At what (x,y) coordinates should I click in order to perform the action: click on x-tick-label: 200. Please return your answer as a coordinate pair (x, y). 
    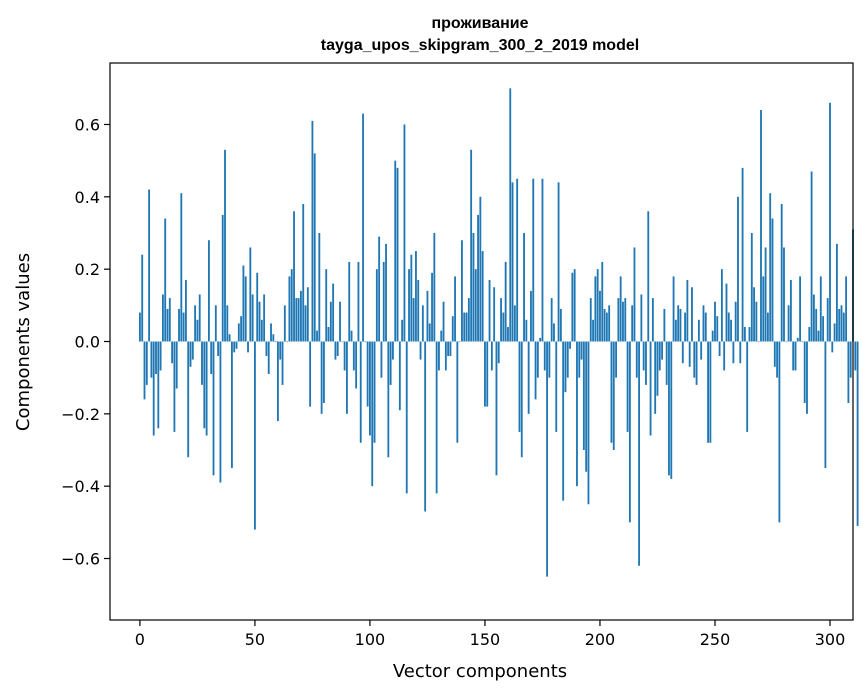
    Looking at the image, I should click on (600, 639).